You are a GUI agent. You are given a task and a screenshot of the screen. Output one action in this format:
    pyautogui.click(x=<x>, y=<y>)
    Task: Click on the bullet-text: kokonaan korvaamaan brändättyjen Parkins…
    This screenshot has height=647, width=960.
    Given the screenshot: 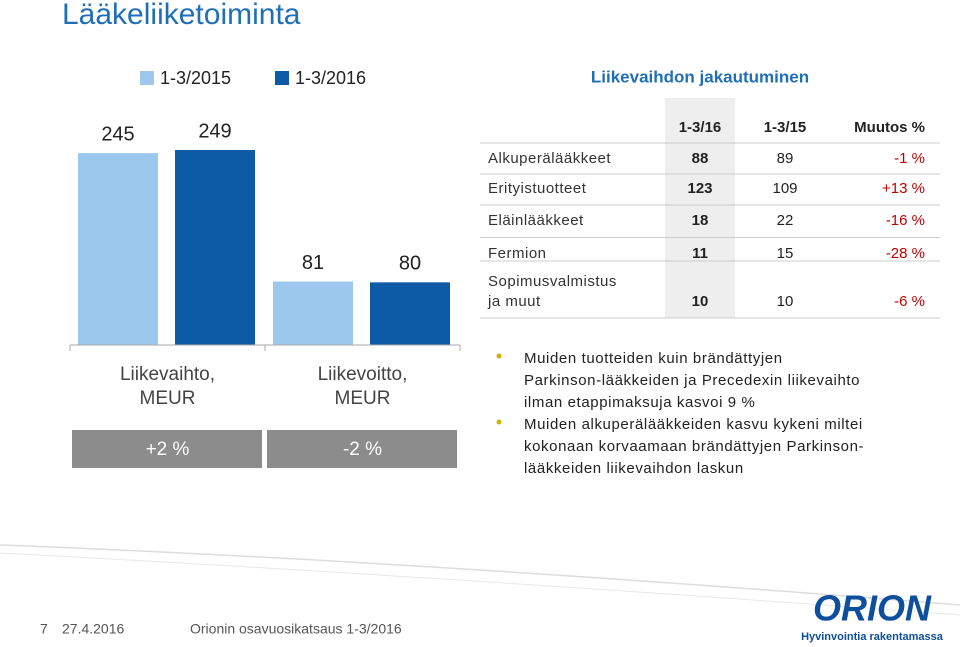 What is the action you would take?
    pyautogui.click(x=694, y=446)
    